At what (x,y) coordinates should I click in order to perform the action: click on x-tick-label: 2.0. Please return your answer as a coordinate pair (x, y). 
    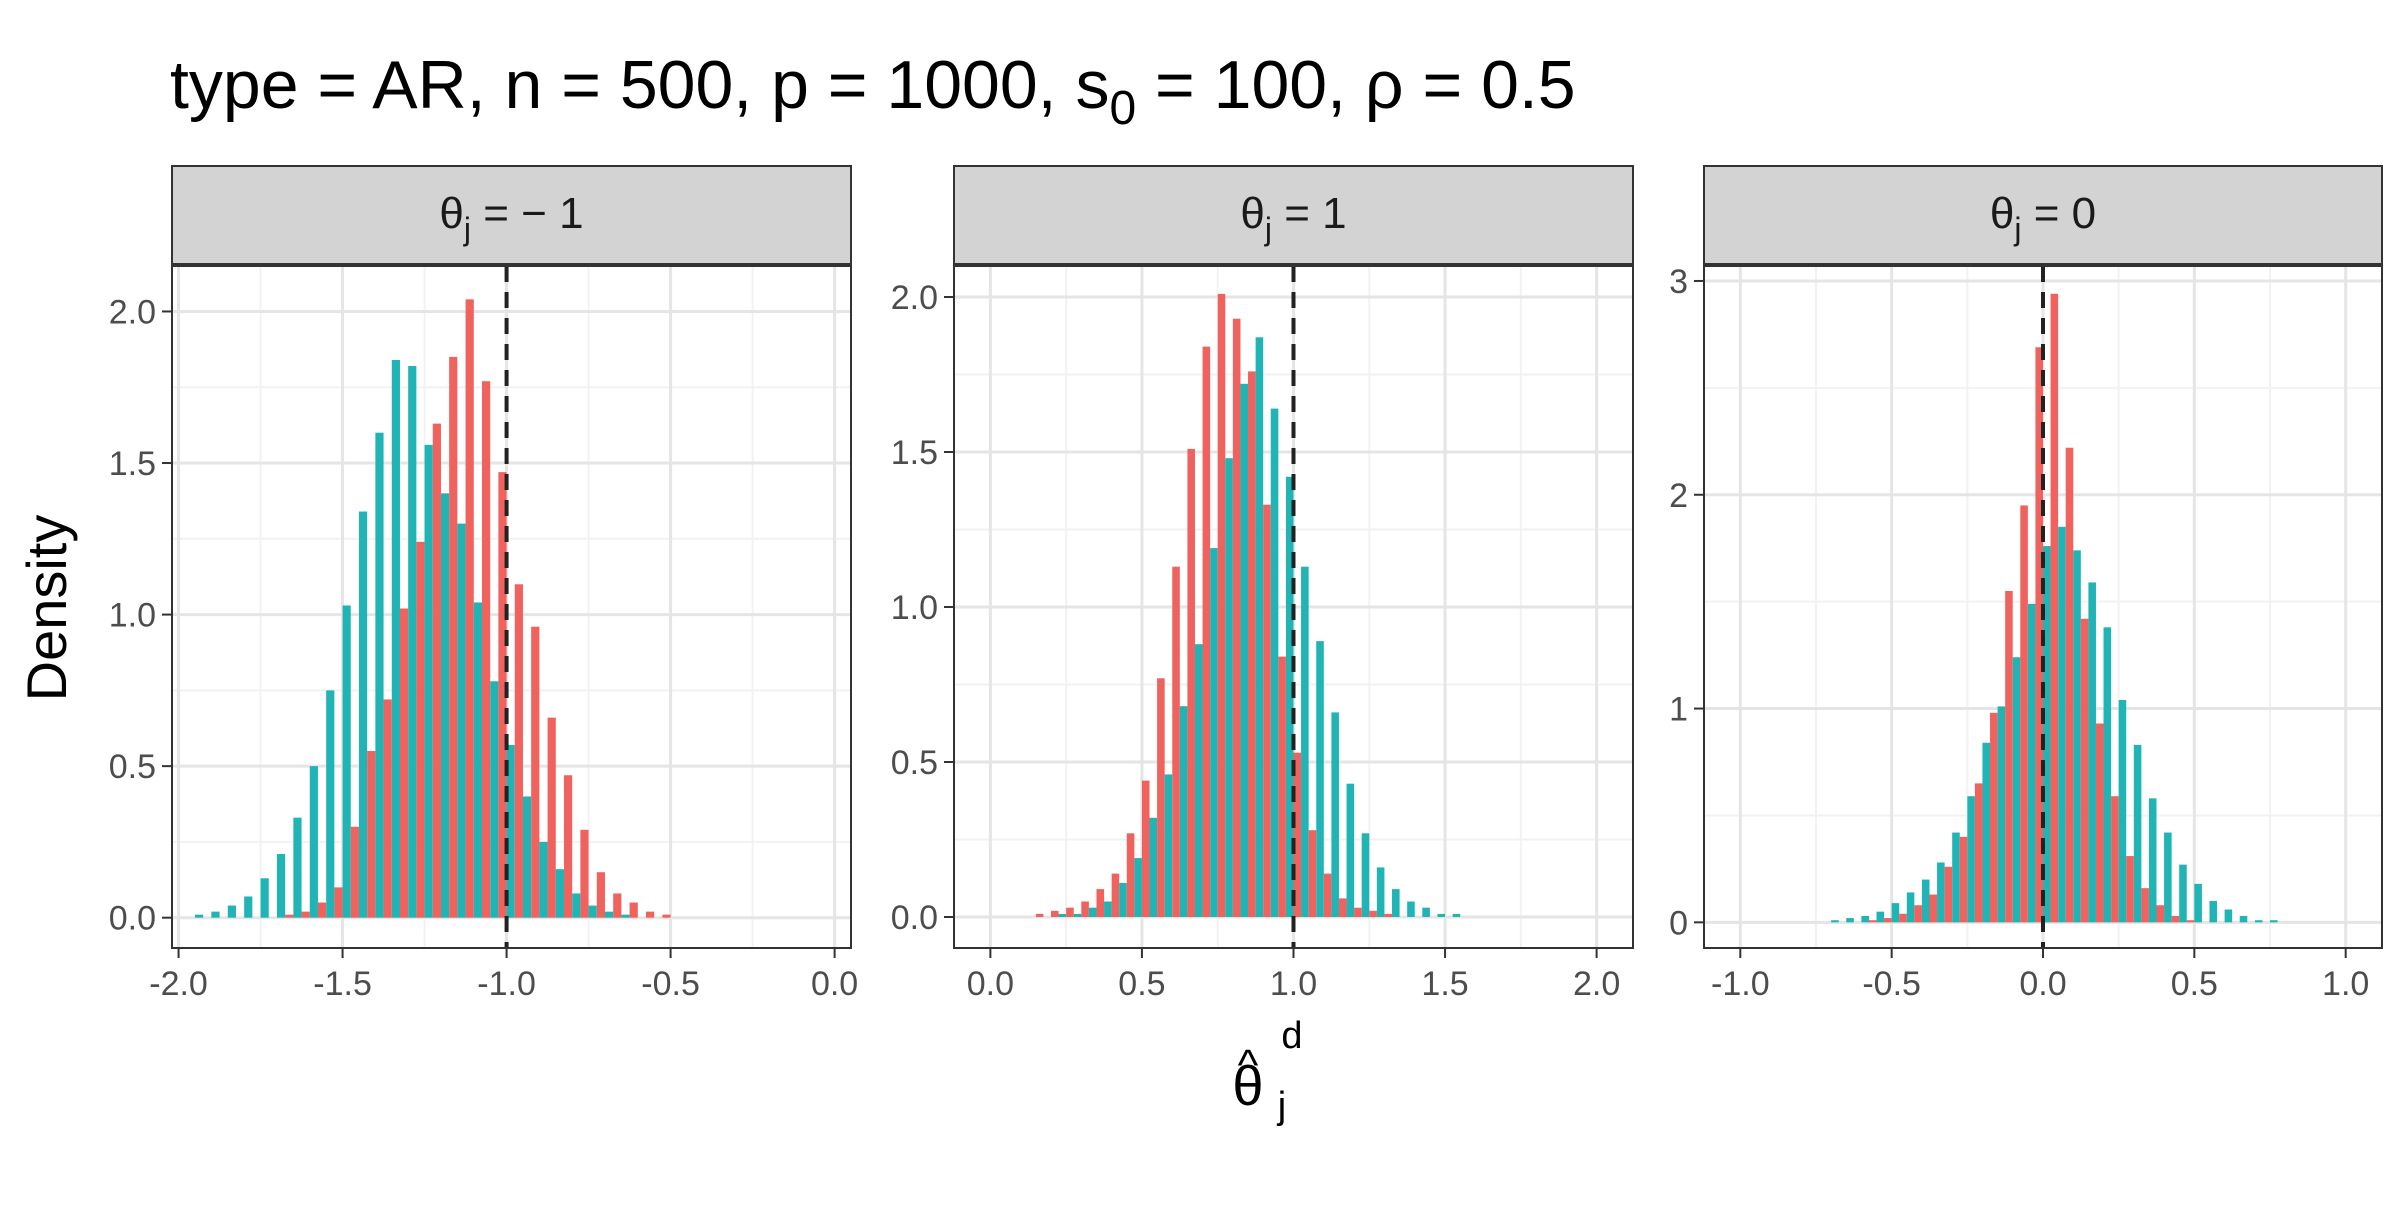
    Looking at the image, I should click on (1596, 984).